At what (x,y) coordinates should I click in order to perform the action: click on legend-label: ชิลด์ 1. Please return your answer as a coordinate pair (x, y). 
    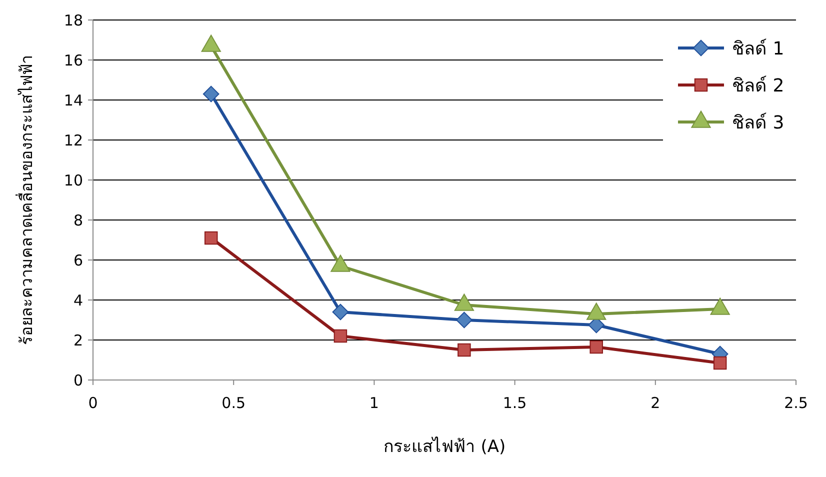
    Looking at the image, I should click on (758, 49).